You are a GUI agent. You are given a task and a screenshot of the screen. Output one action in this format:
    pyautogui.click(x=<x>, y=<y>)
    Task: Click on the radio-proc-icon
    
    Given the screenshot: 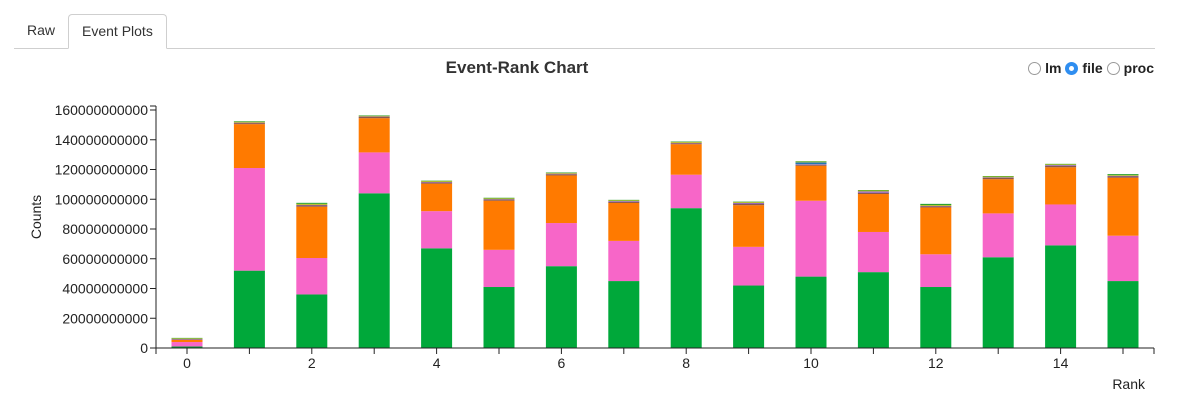 What is the action you would take?
    pyautogui.click(x=1113, y=68)
    